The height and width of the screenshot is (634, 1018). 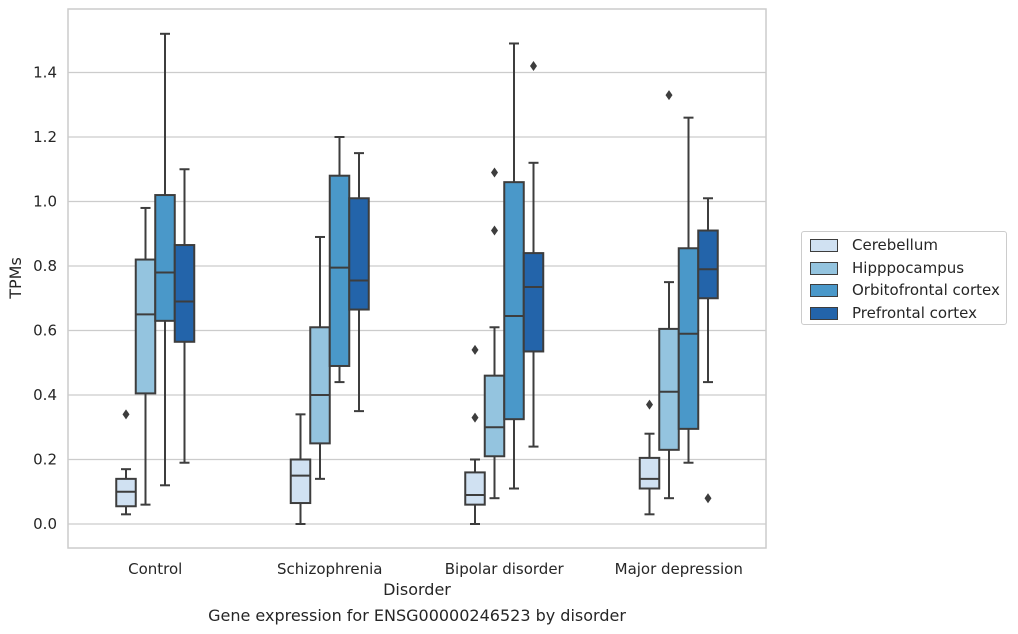 I want to click on legend-item-prefrontal-cortex: Prefrontal cortex, so click(x=893, y=313).